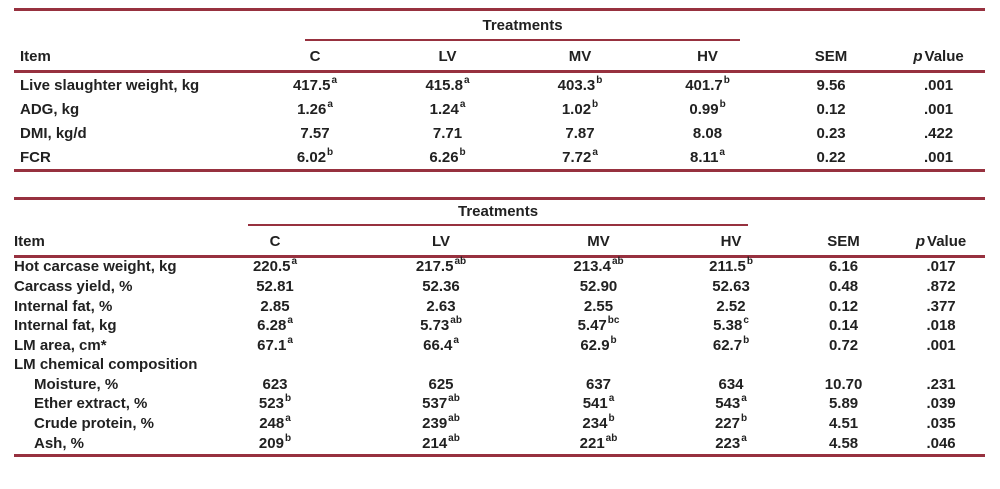 This screenshot has height=489, width=1000. I want to click on cell-sem: 4.58, so click(843, 443).